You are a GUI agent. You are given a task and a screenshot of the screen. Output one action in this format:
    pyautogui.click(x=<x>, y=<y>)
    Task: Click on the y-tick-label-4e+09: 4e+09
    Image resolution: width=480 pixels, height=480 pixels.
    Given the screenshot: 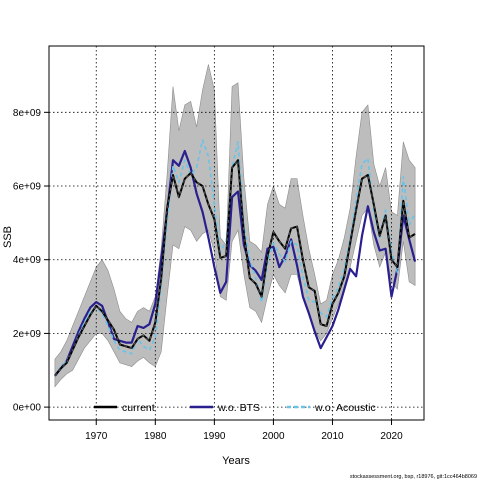 What is the action you would take?
    pyautogui.click(x=27, y=260)
    